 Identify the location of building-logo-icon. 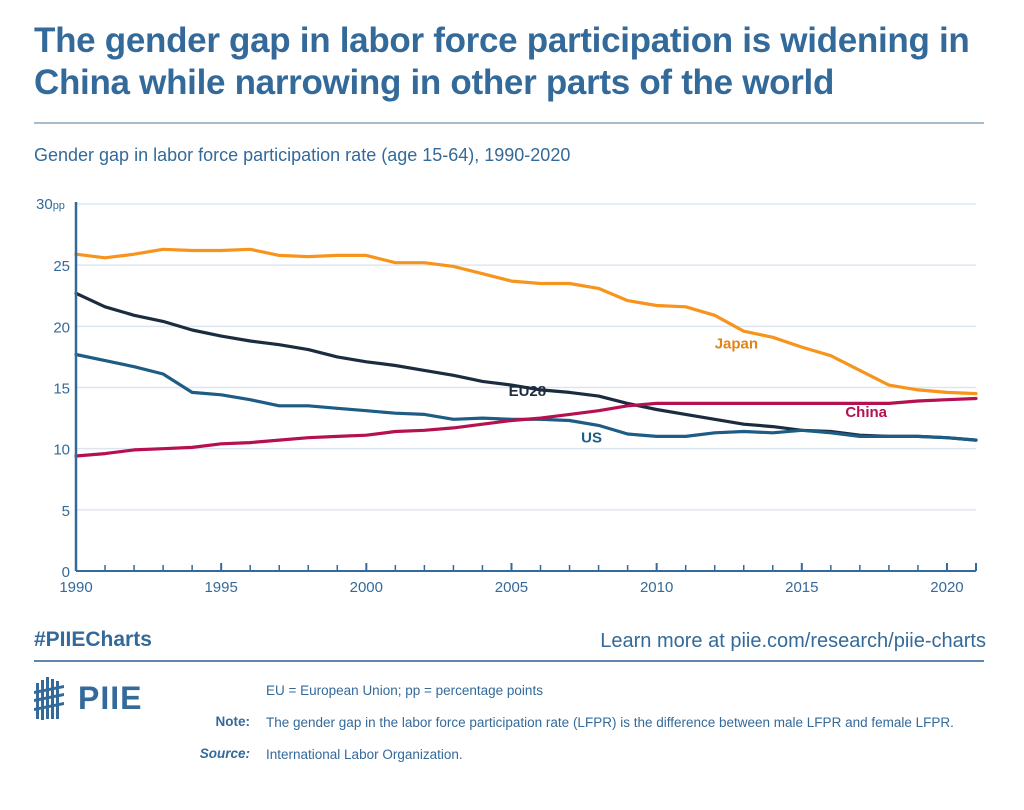
(49, 698).